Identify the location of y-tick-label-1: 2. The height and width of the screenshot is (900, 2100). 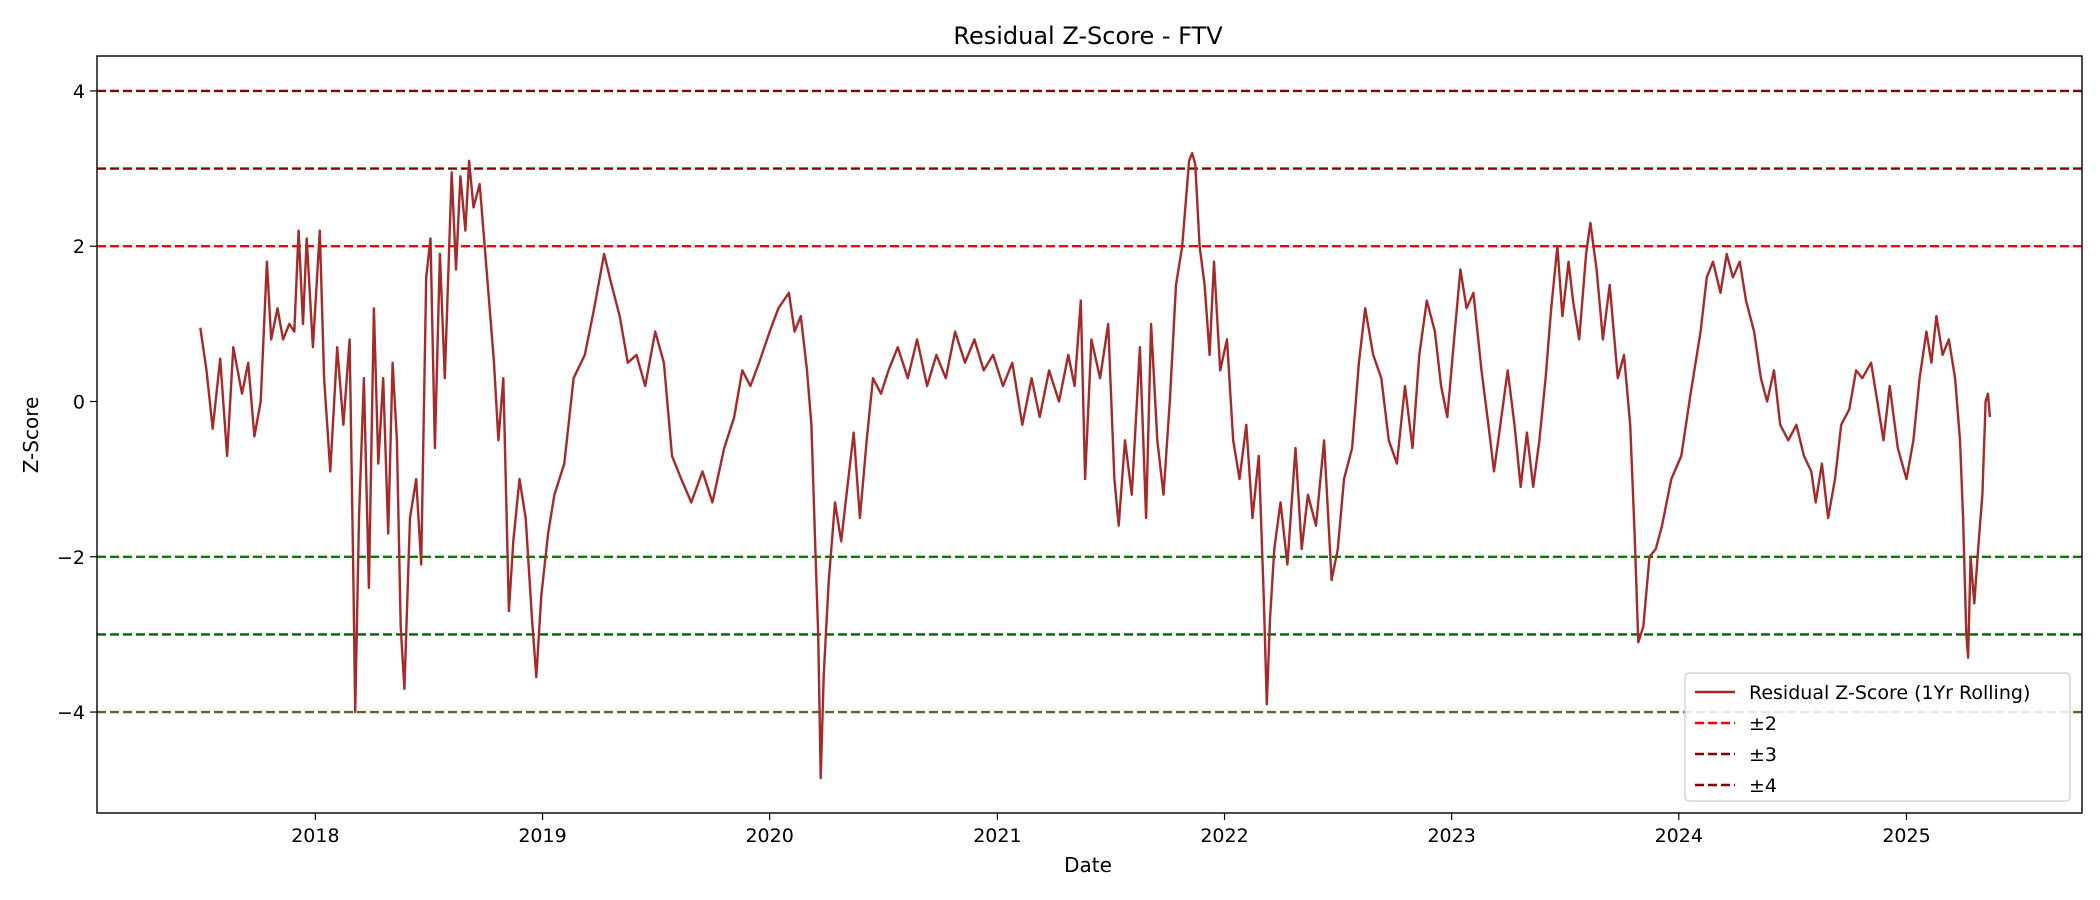
(79, 247).